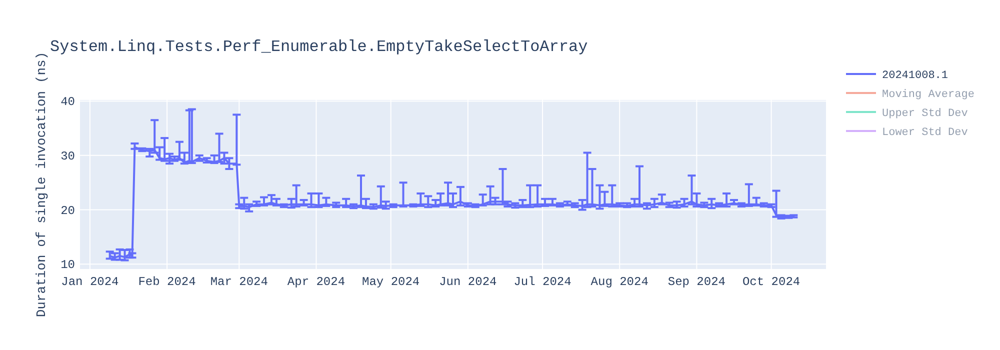 This screenshot has width=1000, height=350. What do you see at coordinates (928, 95) in the screenshot?
I see `legend-label: Moving Average` at bounding box center [928, 95].